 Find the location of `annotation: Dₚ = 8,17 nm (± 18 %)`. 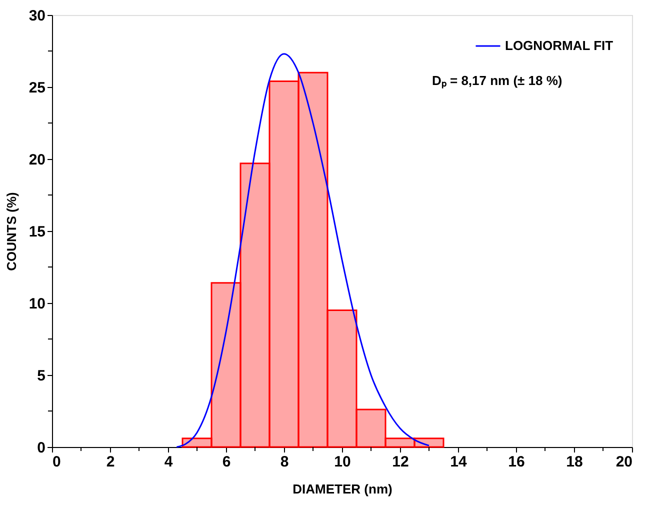

annotation: Dₚ = 8,17 nm (± 18 %) is located at coordinates (497, 81).